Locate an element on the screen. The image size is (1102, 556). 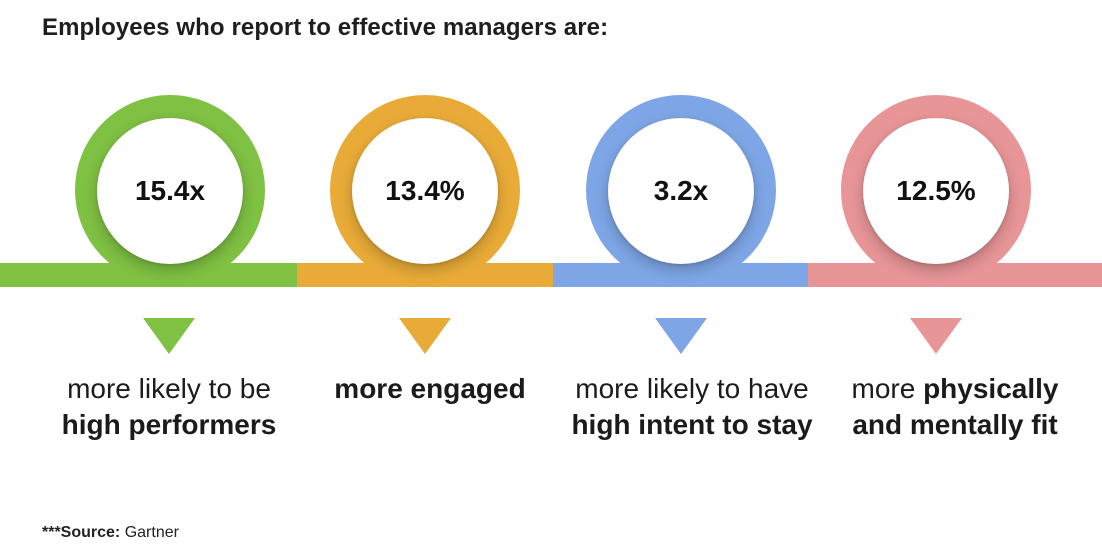
stat-value-3: 3.2x is located at coordinates (681, 190).